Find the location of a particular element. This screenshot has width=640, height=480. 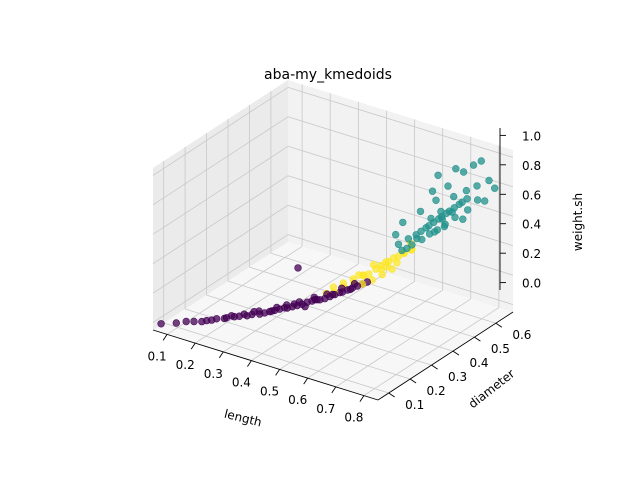

y-tick-label: 0.4 is located at coordinates (478, 363).